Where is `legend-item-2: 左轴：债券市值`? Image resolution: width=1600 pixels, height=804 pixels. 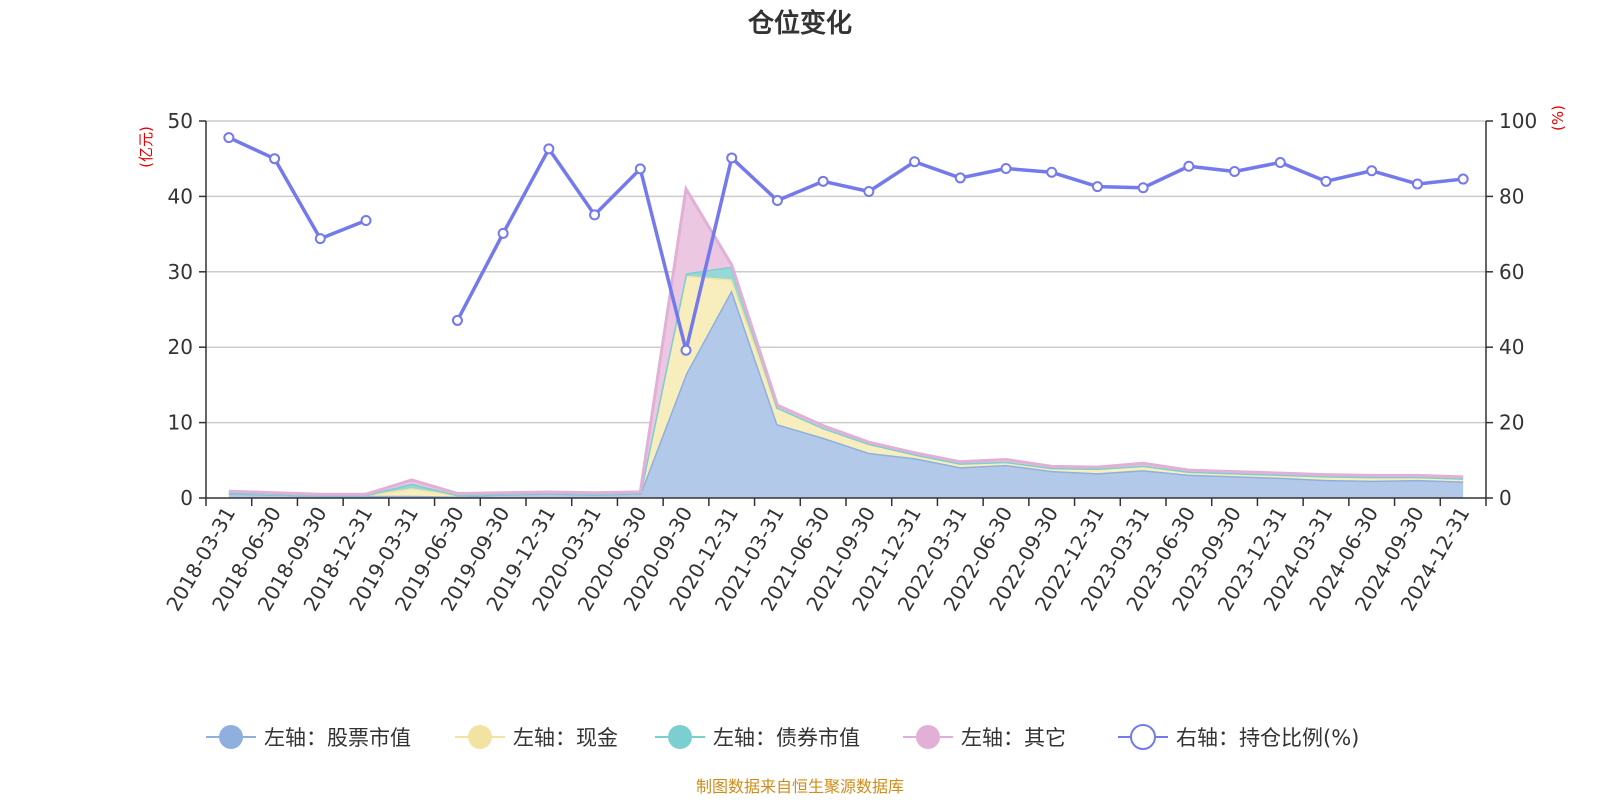
legend-item-2: 左轴：债券市值 is located at coordinates (757, 737).